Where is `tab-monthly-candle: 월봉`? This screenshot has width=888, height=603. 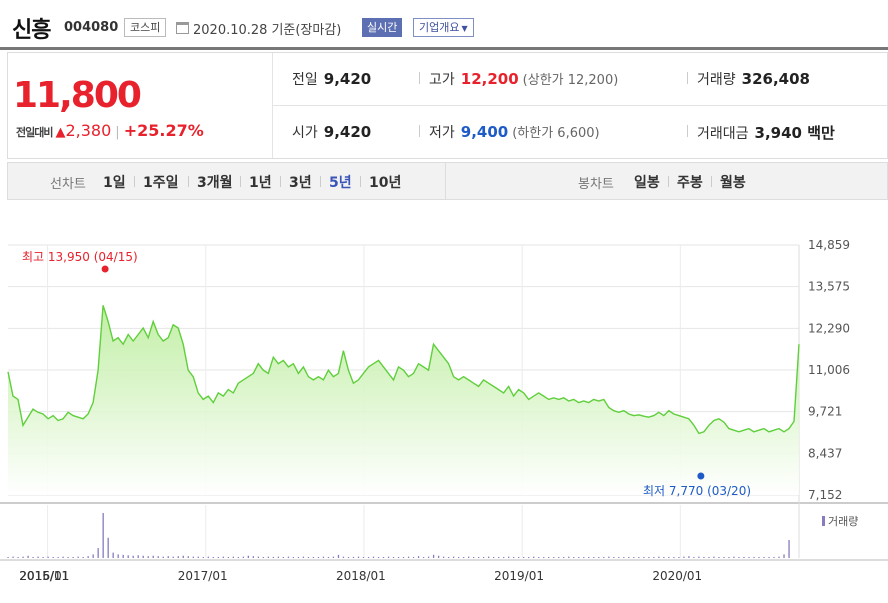
tab-monthly-candle: 월봉 is located at coordinates (733, 183).